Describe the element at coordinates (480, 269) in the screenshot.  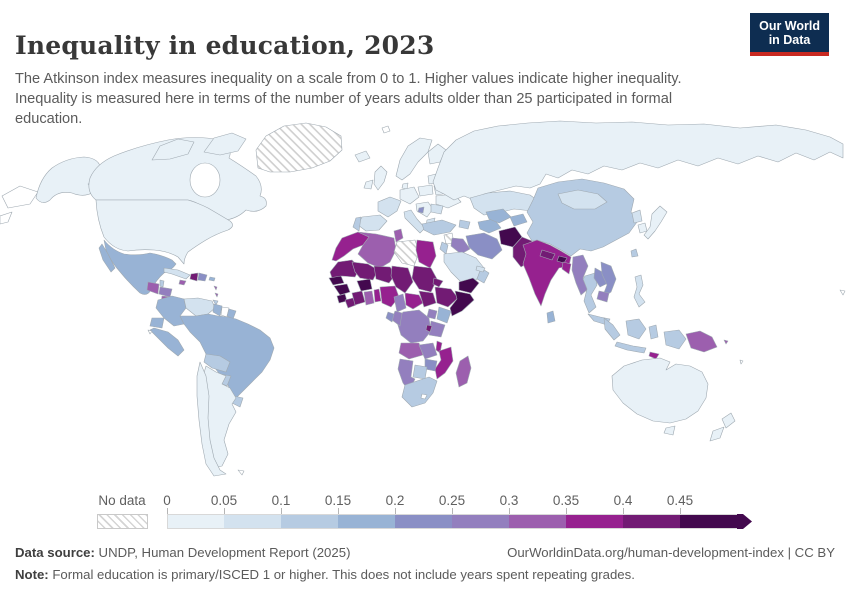
I see `country-uae` at that location.